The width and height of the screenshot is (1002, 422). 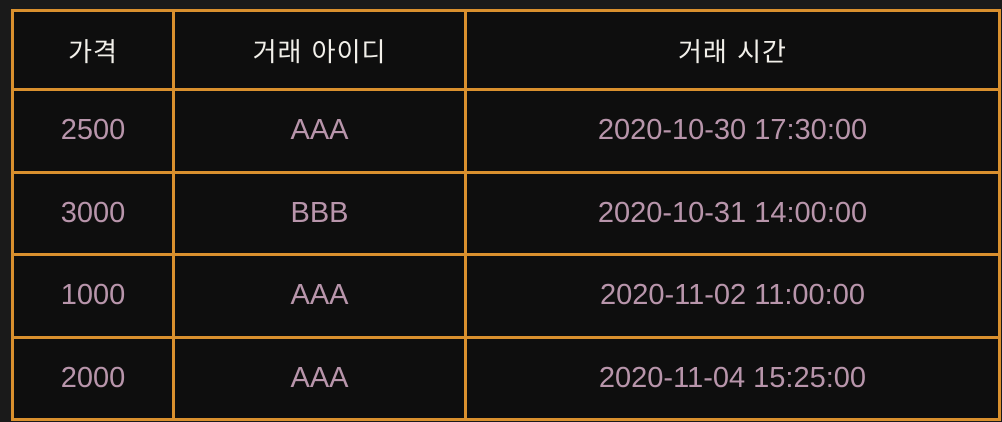 What do you see at coordinates (319, 213) in the screenshot?
I see `cell-trade-id: BBB` at bounding box center [319, 213].